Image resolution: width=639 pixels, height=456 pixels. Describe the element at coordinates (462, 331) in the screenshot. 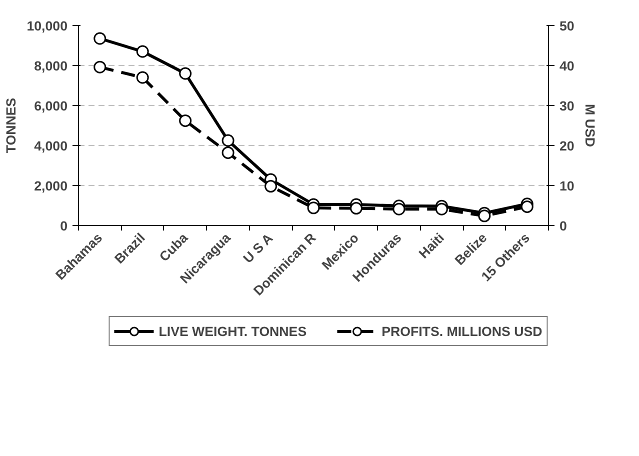

I see `legend-label: PROFITS. MILLIONS USD` at that location.